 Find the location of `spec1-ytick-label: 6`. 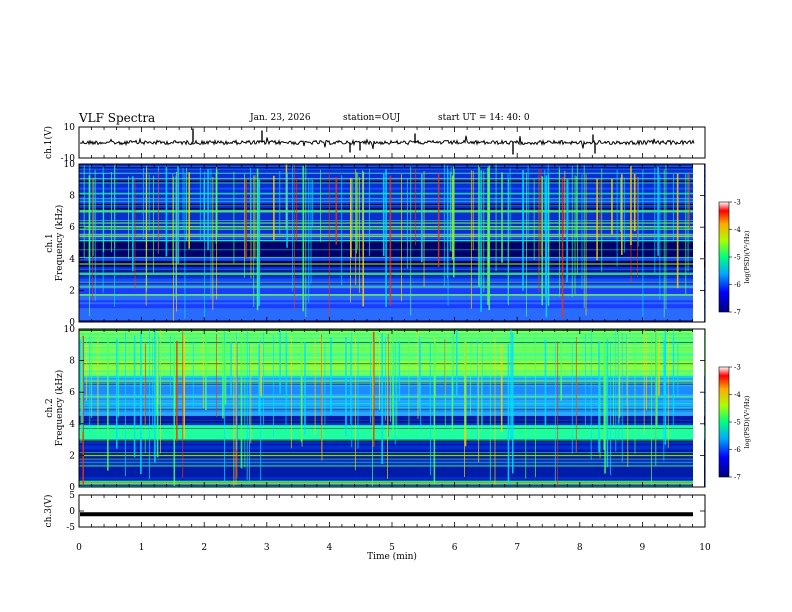

spec1-ytick-label: 6 is located at coordinates (72, 228).